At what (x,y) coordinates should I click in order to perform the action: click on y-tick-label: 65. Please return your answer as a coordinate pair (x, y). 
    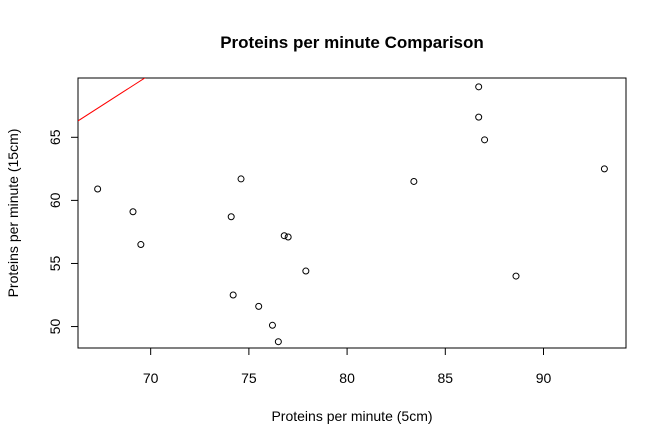
    Looking at the image, I should click on (55, 137).